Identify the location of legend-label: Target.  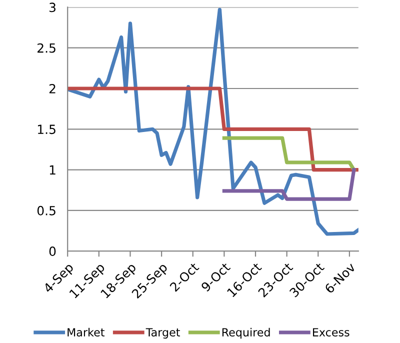
(163, 333).